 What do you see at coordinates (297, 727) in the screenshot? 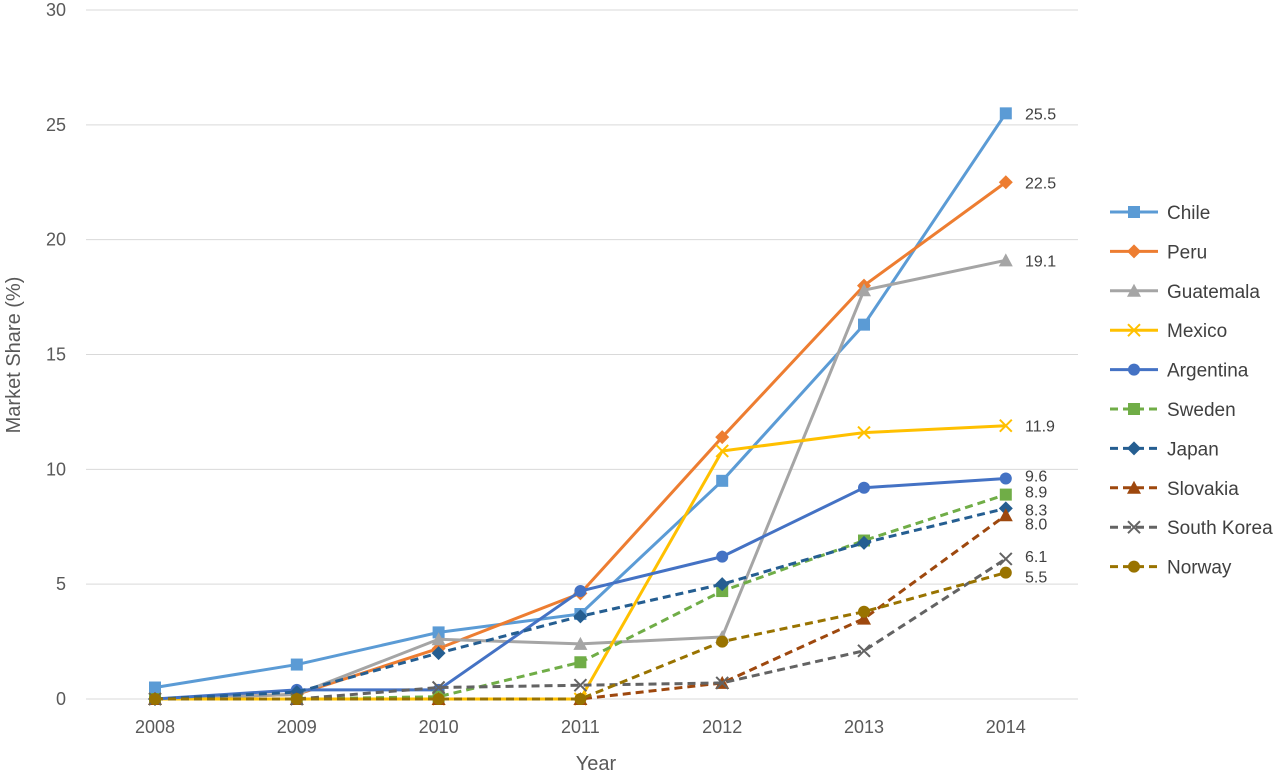
I see `x-tick-label: 2009` at bounding box center [297, 727].